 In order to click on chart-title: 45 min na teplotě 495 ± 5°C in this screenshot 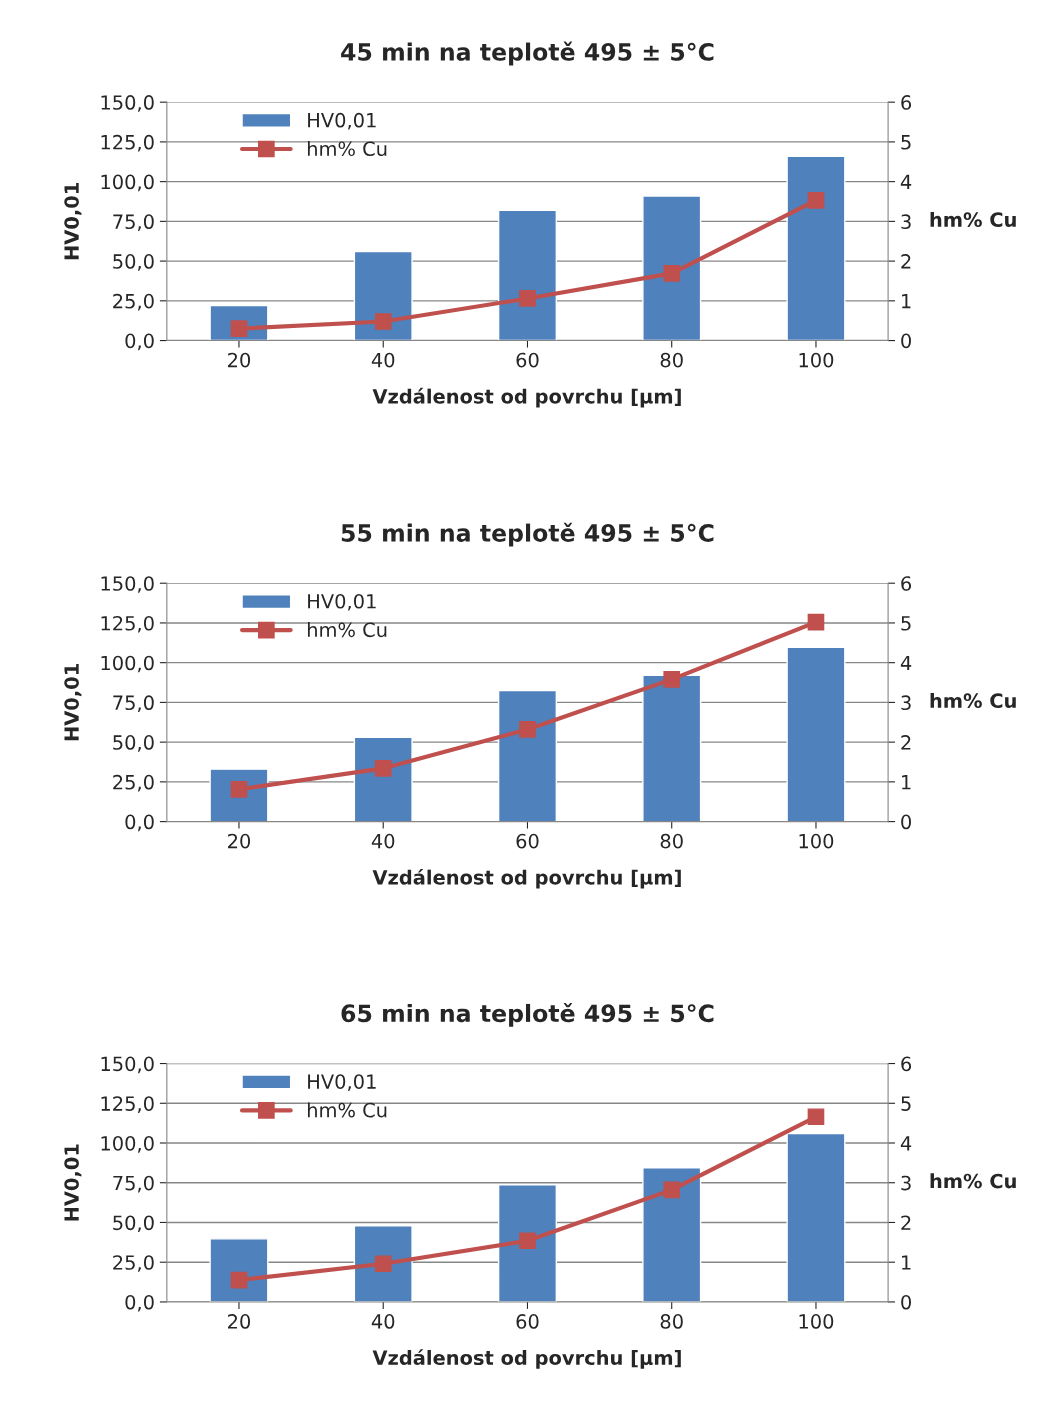, I will do `click(527, 53)`.